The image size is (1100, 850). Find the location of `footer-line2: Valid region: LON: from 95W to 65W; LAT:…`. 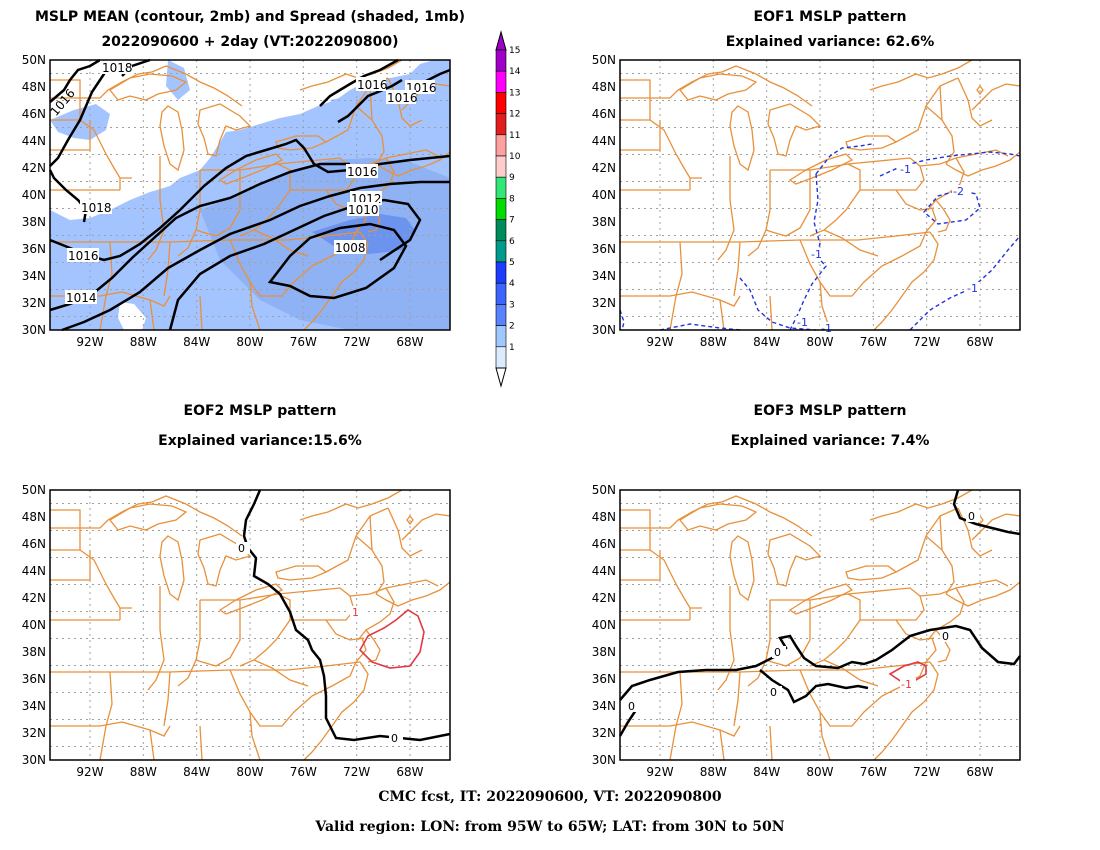

footer-line2: Valid region: LON: from 95W to 65W; LAT:… is located at coordinates (550, 827).